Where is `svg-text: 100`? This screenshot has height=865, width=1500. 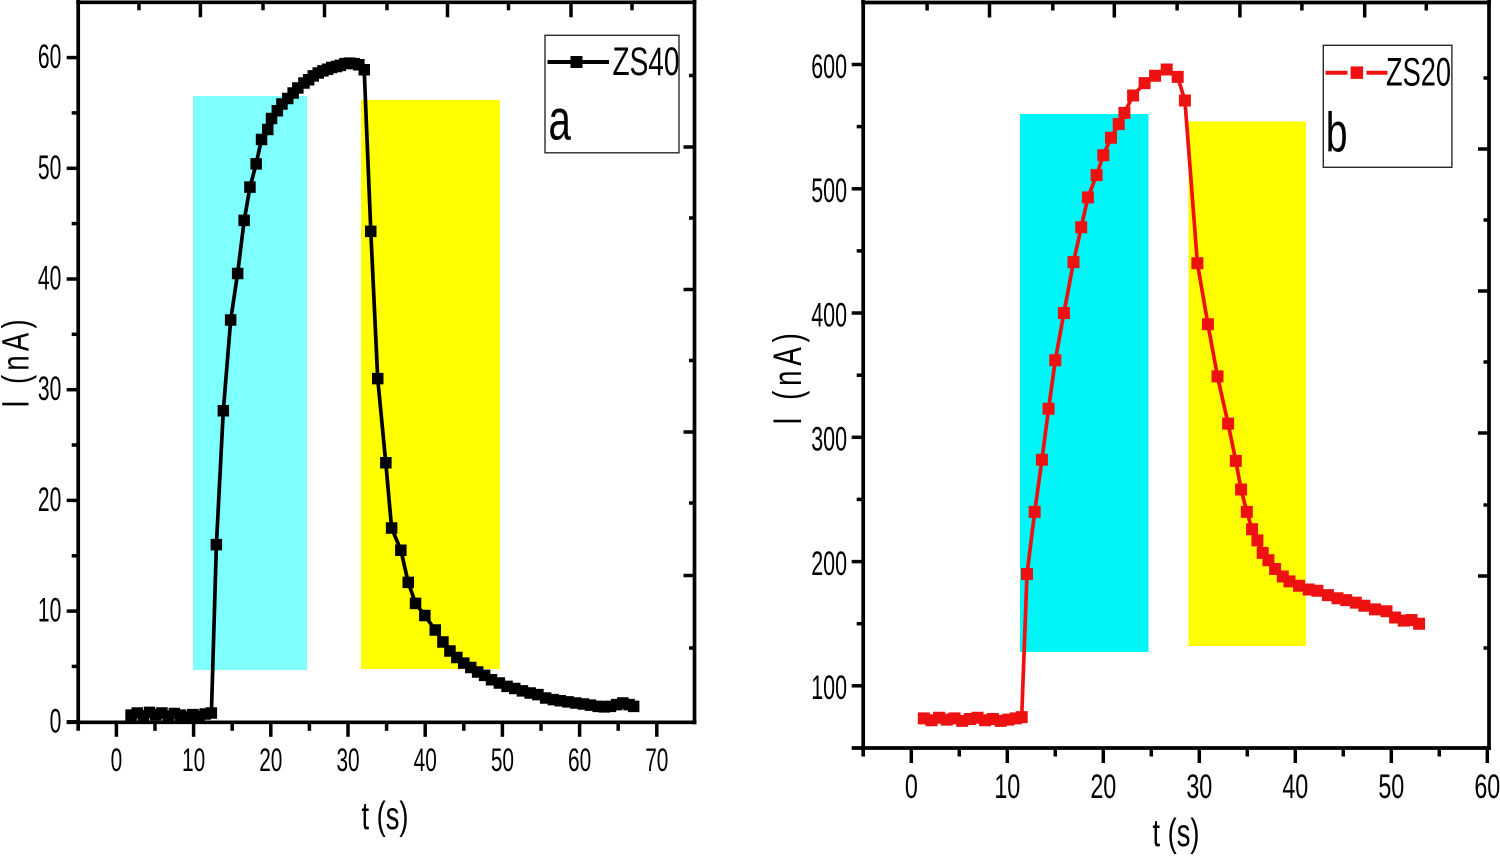
svg-text: 100 is located at coordinates (829, 688).